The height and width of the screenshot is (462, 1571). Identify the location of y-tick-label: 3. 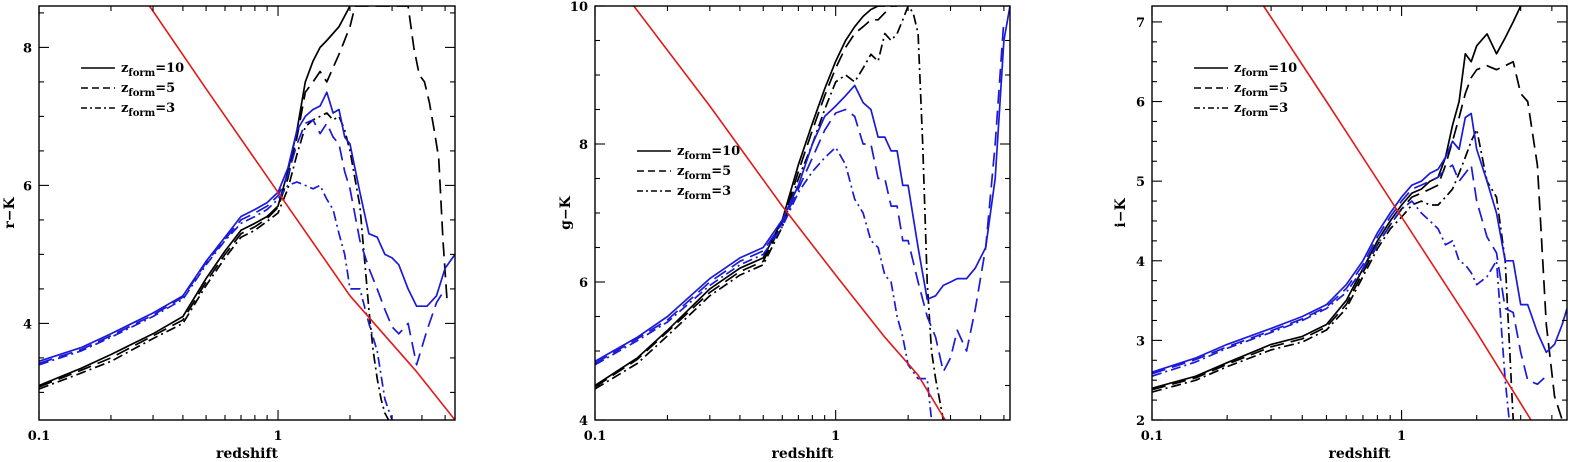
(1140, 341).